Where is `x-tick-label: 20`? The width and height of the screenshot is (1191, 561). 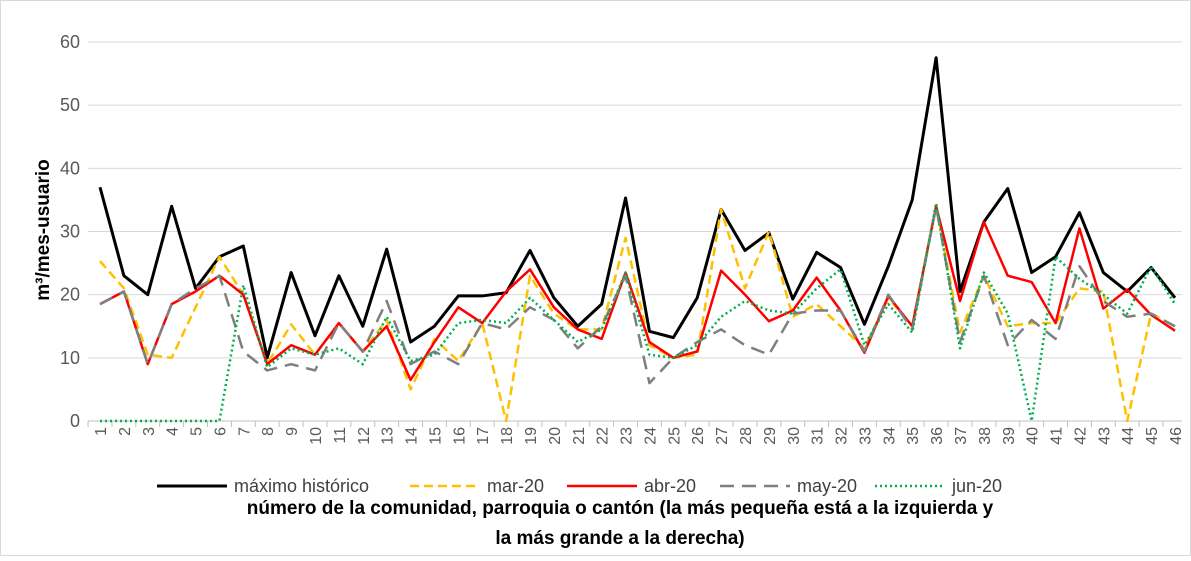 x-tick-label: 20 is located at coordinates (555, 436).